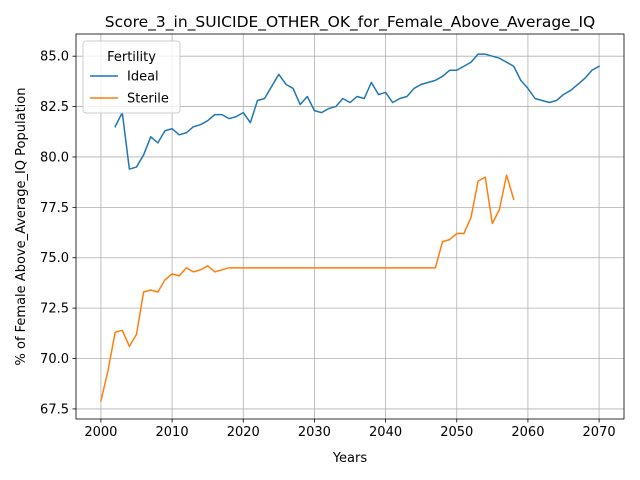 The height and width of the screenshot is (480, 640). What do you see at coordinates (54, 208) in the screenshot?
I see `y-tick-label: 77.5` at bounding box center [54, 208].